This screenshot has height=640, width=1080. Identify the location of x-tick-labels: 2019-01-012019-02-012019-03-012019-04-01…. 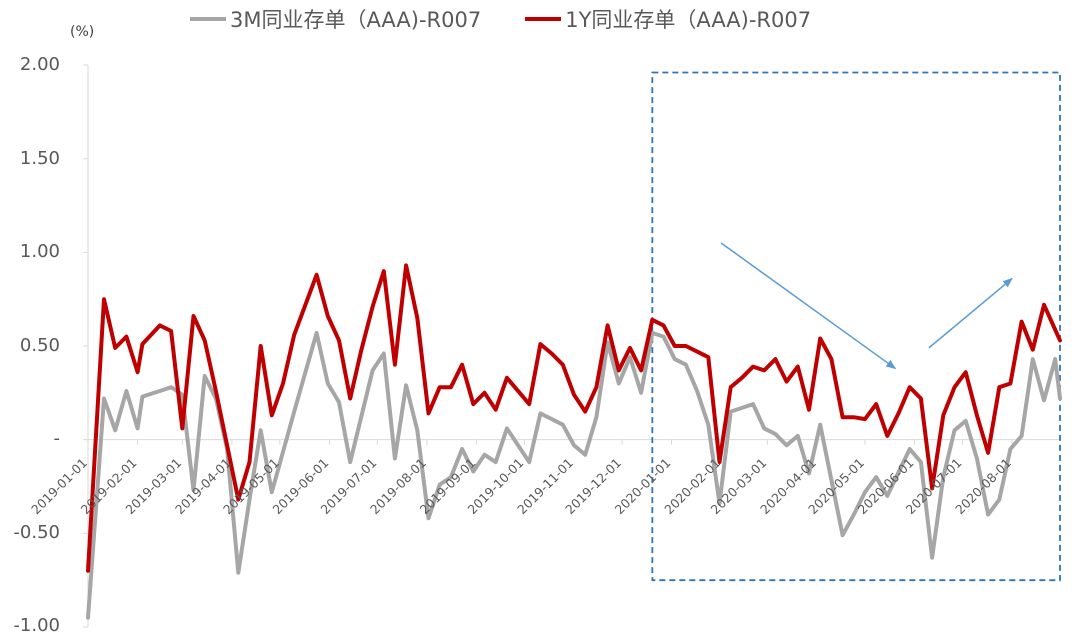
(521, 486).